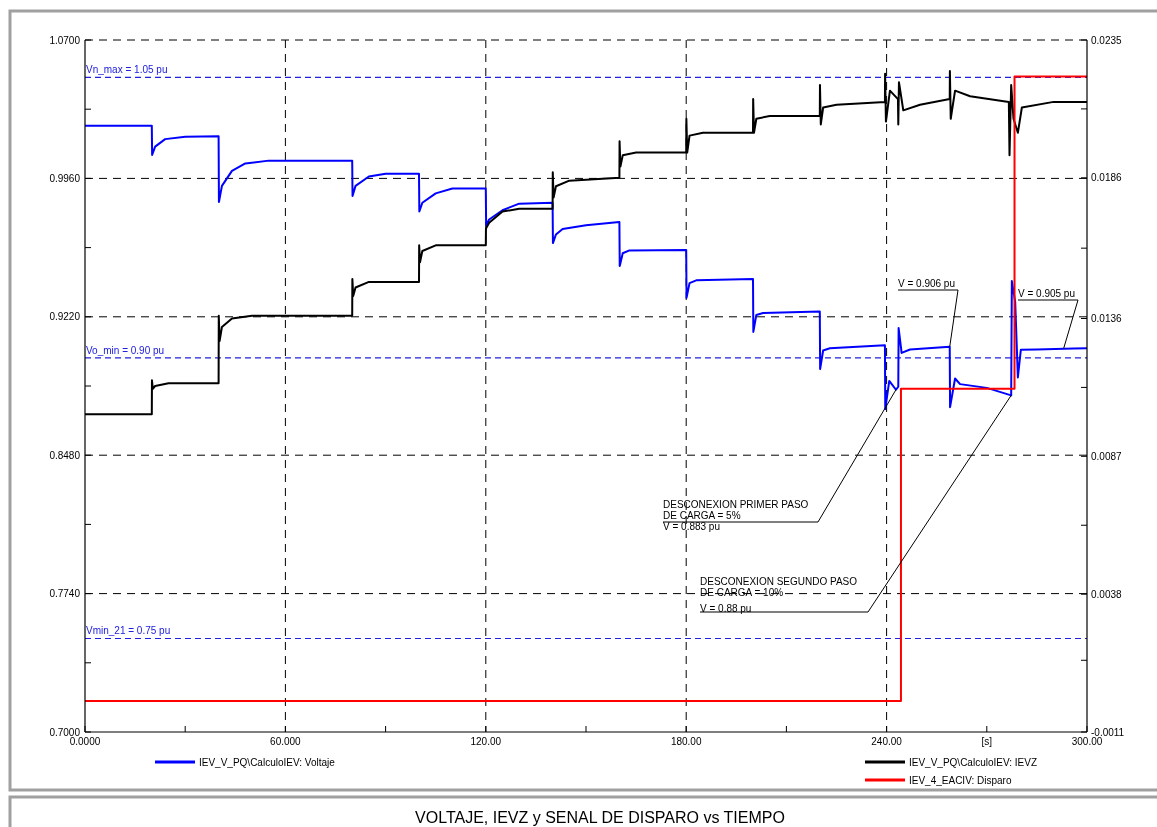  What do you see at coordinates (1107, 594) in the screenshot?
I see `y2-tick-label: 0.0038` at bounding box center [1107, 594].